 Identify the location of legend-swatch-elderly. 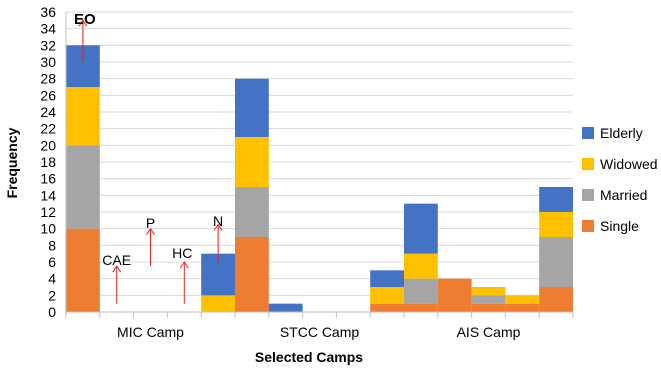
(588, 133).